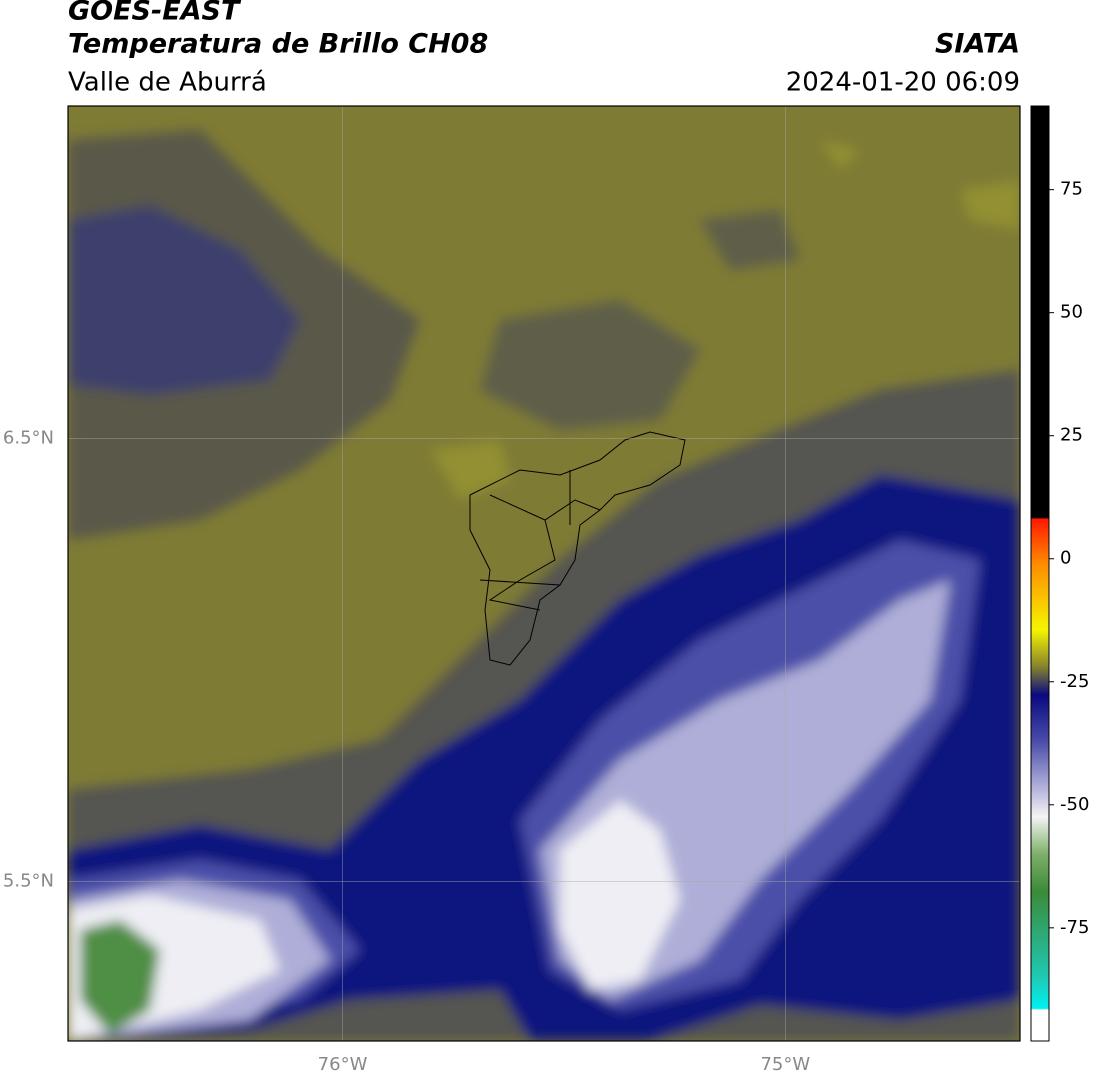 Image resolution: width=1094 pixels, height=1078 pixels. Describe the element at coordinates (28, 880) in the screenshot. I see `y-tick-label: 5.5°N` at that location.